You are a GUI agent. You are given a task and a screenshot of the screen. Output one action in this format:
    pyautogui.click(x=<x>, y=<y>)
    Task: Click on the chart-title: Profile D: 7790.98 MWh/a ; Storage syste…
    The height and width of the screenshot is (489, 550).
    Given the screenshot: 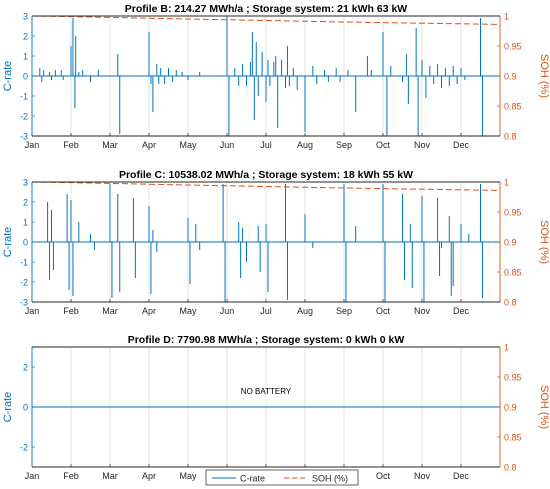 What is the action you would take?
    pyautogui.click(x=266, y=340)
    